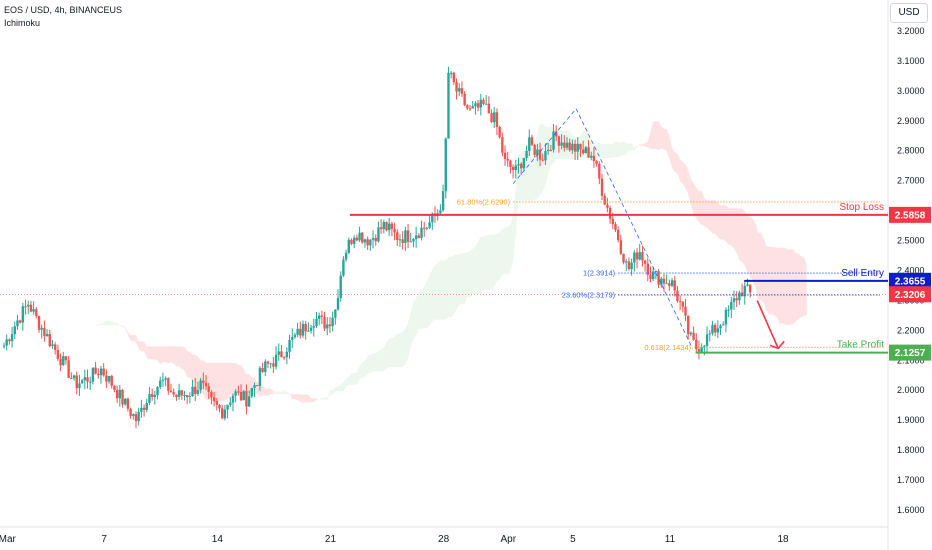 The height and width of the screenshot is (550, 932). I want to click on sell-entry-price-tag: 2.3655, so click(910, 281).